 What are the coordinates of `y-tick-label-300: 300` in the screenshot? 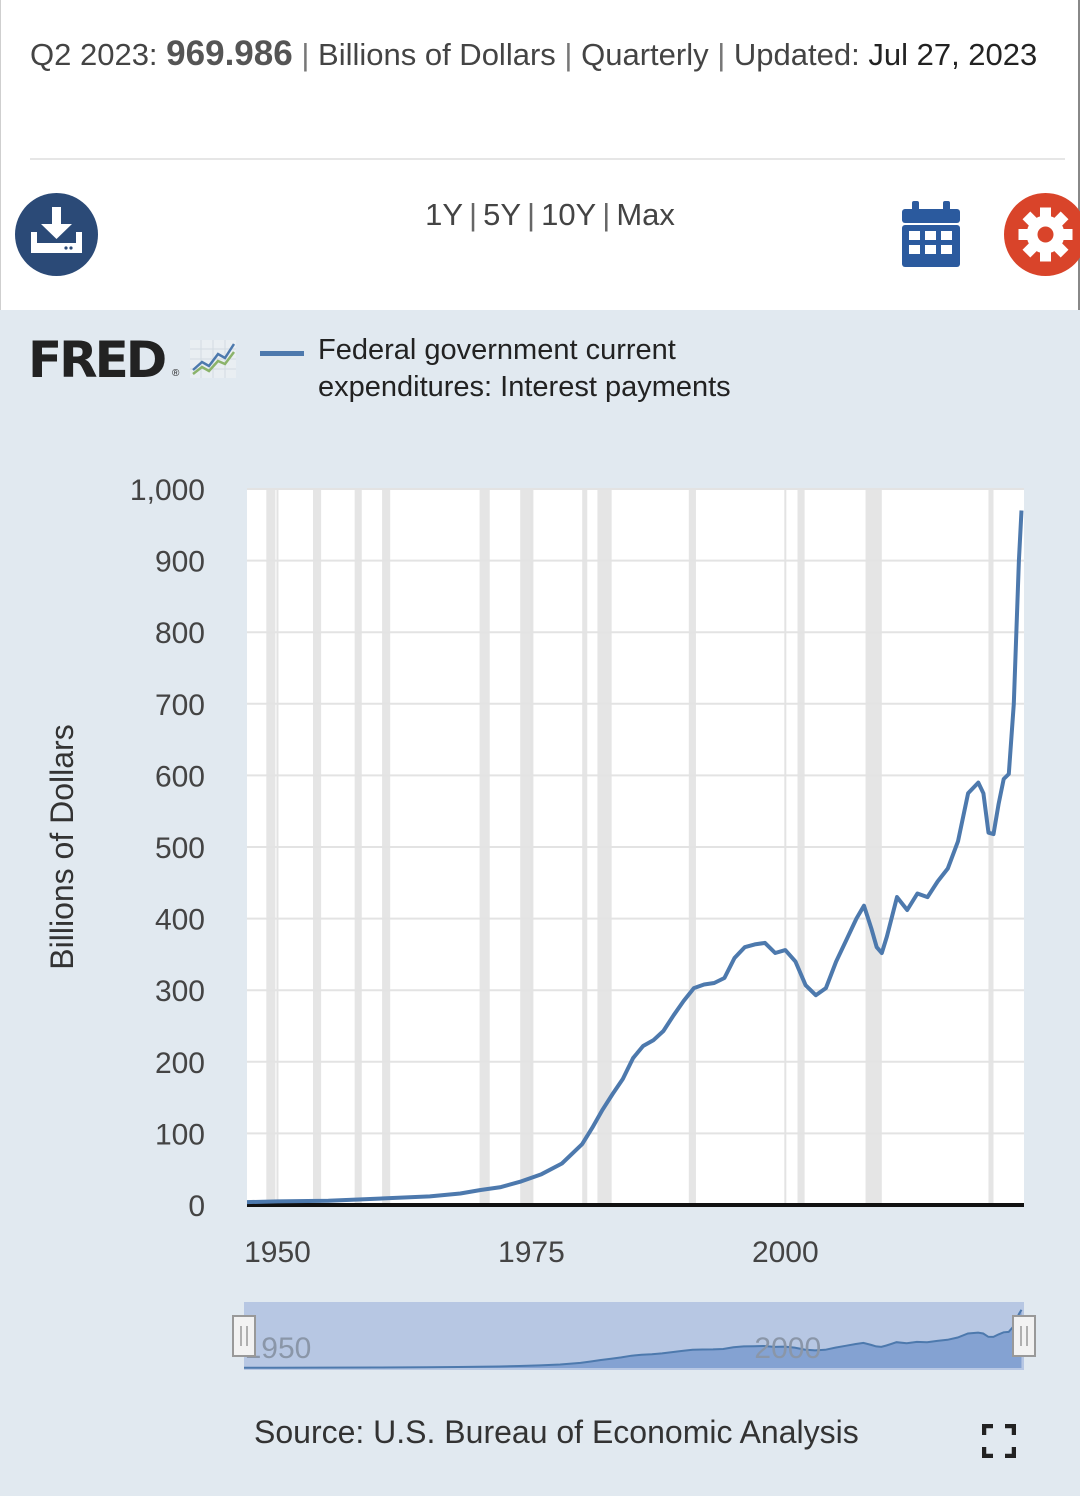 It's located at (180, 991).